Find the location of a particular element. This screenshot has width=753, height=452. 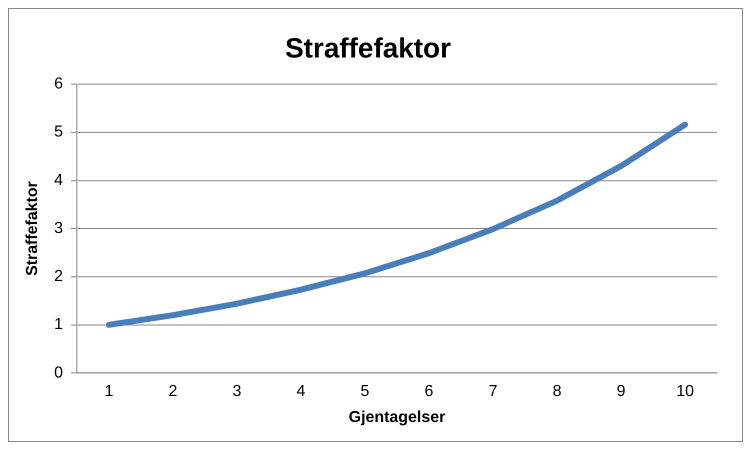

y-tick-label: 5 is located at coordinates (59, 132).